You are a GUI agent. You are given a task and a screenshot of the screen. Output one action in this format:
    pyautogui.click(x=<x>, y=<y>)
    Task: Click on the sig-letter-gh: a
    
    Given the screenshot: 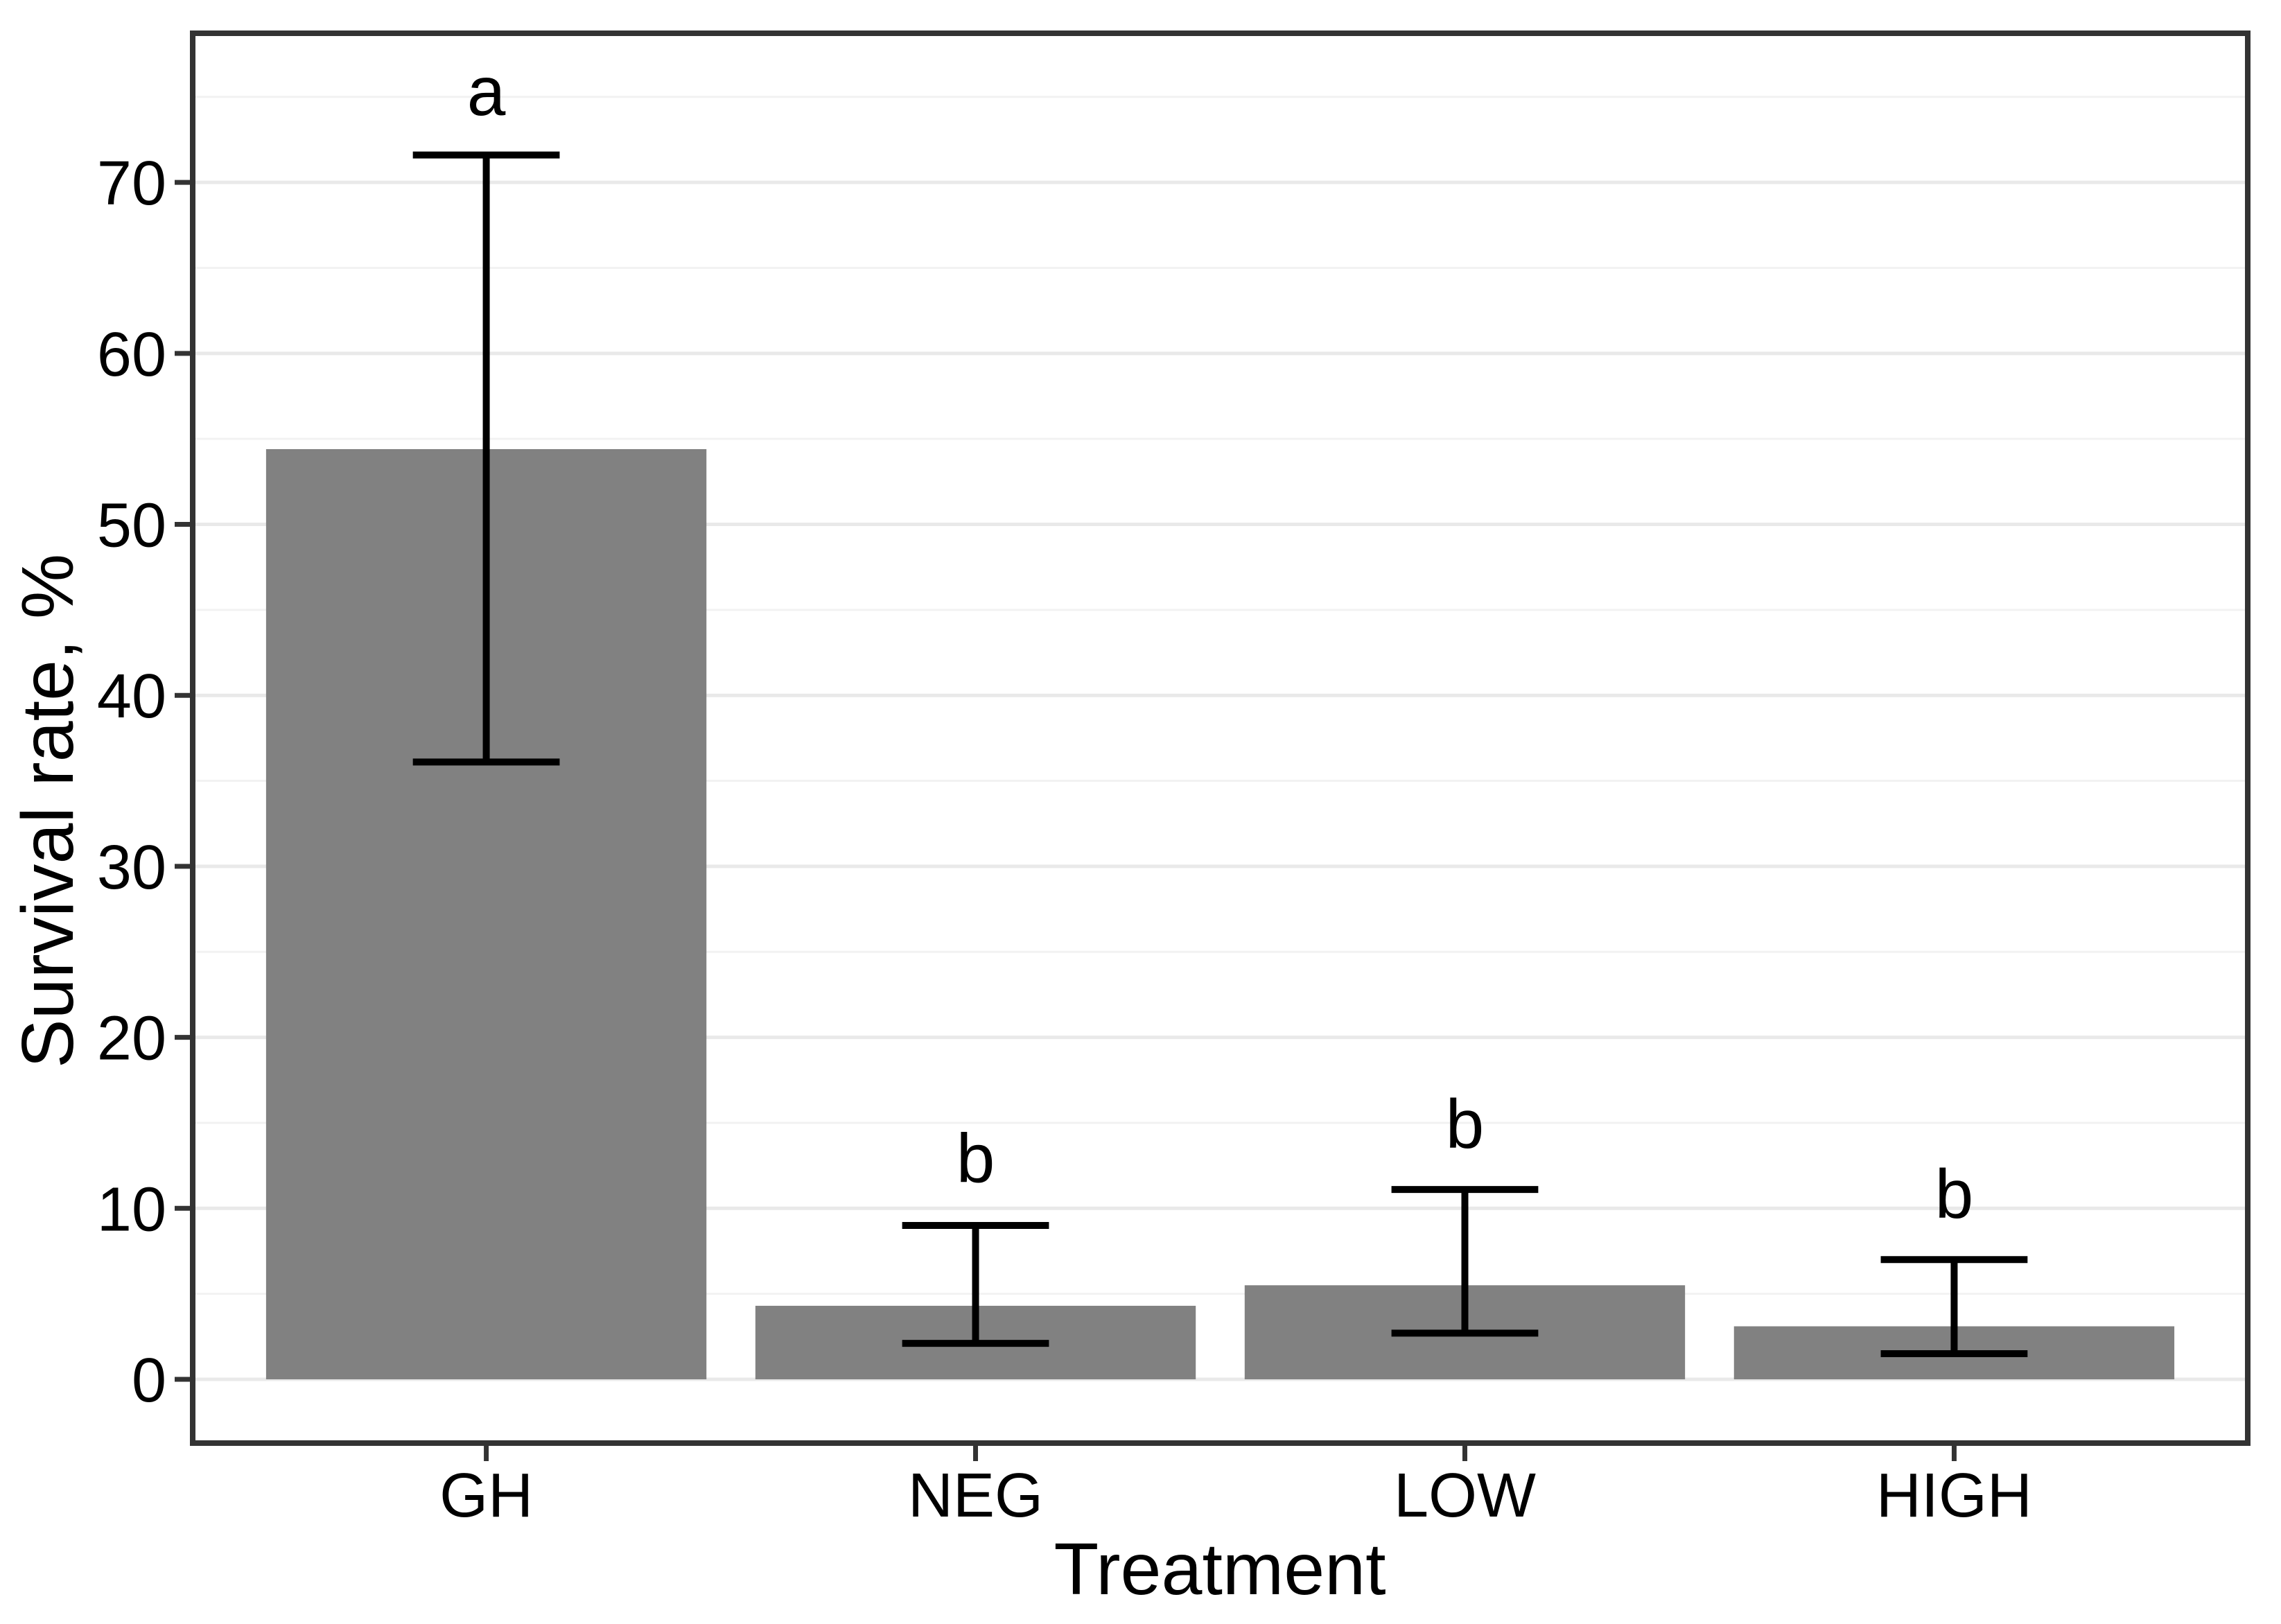 What is the action you would take?
    pyautogui.click(x=486, y=91)
    